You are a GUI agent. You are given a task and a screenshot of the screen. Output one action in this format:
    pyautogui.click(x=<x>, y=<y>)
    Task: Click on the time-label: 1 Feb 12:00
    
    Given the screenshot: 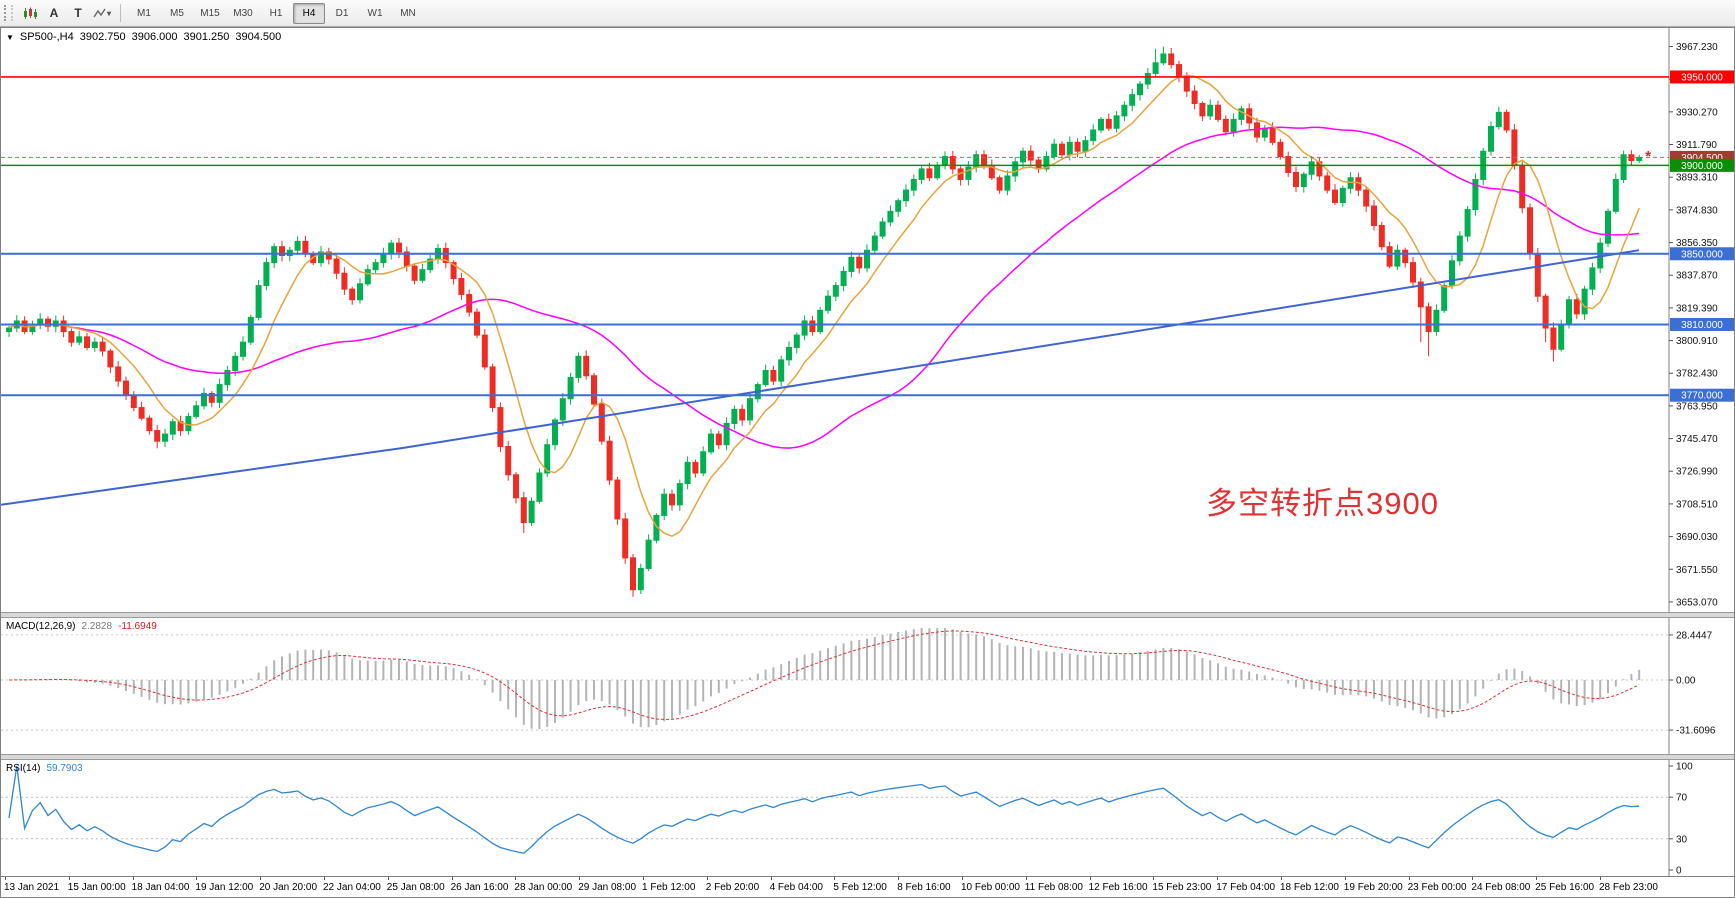 What is the action you would take?
    pyautogui.click(x=669, y=887)
    